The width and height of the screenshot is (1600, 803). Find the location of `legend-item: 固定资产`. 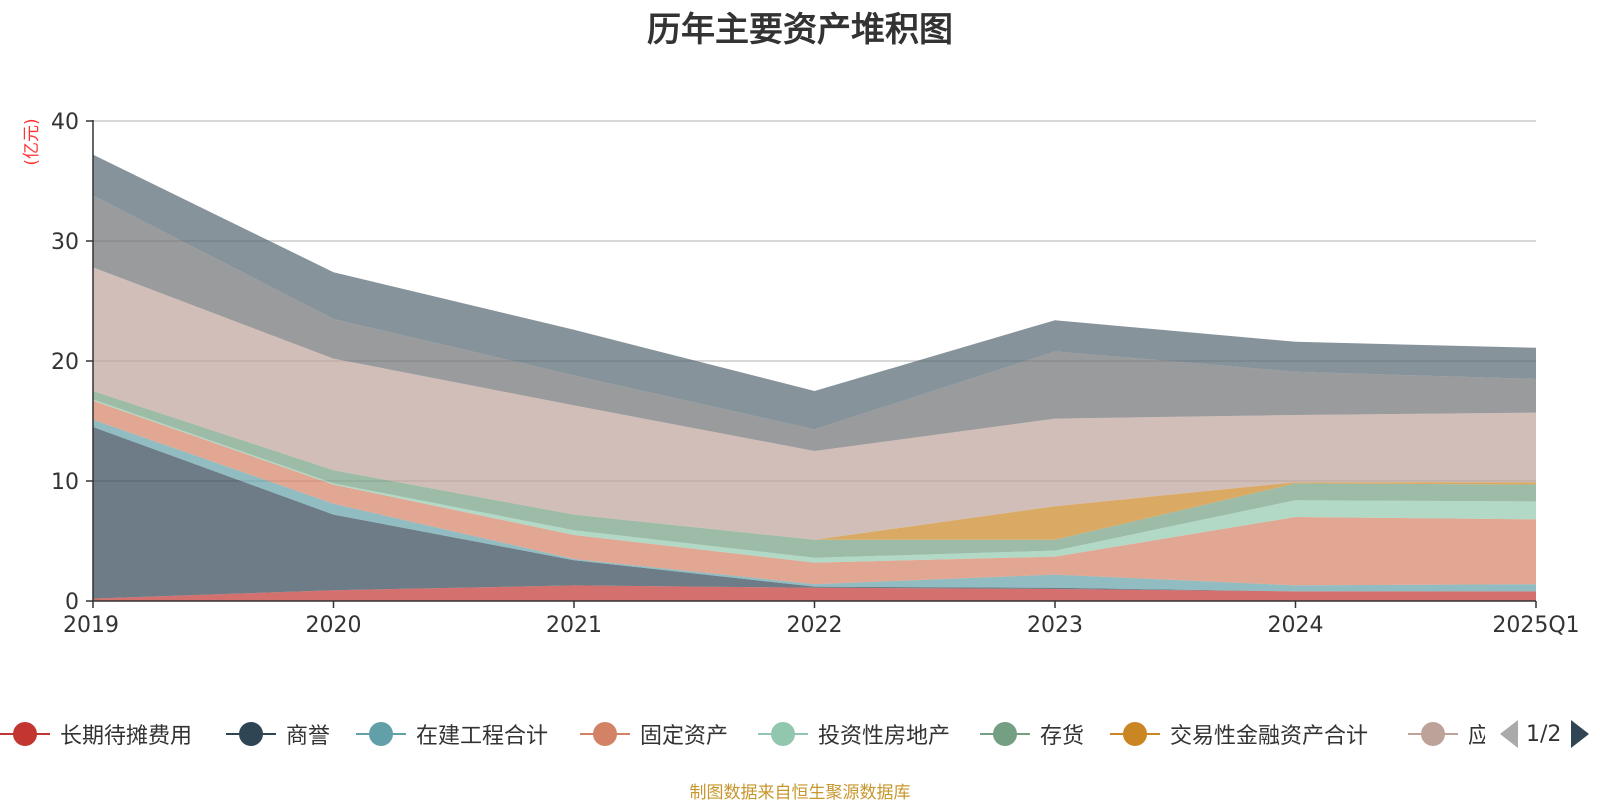

legend-item: 固定资产 is located at coordinates (654, 734).